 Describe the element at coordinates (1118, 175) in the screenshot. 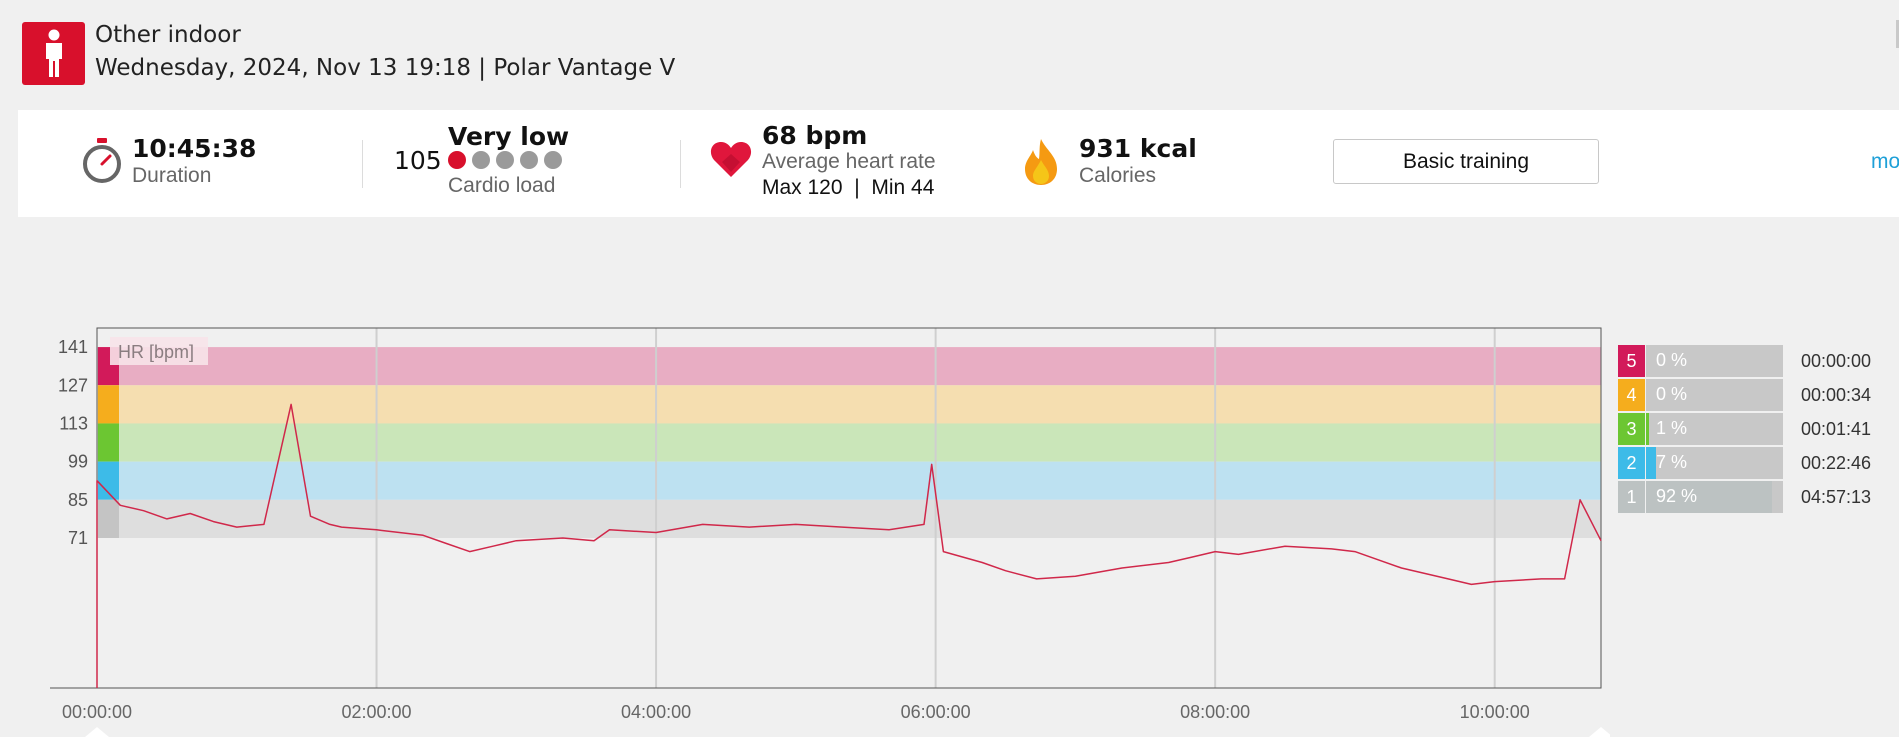

I see `calories-label: Calories` at that location.